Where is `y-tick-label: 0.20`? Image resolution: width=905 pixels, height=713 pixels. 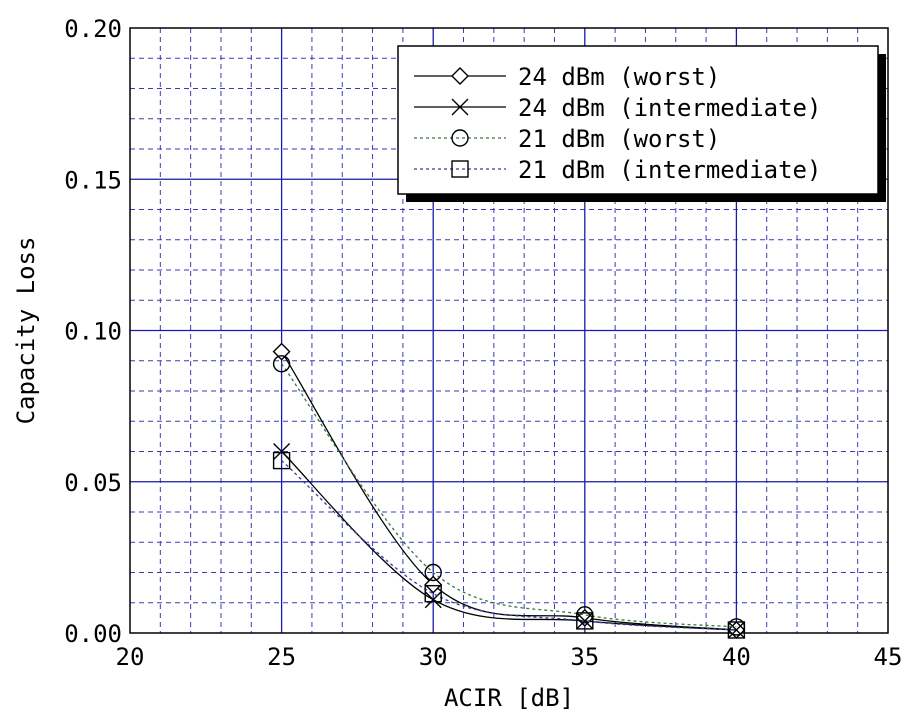
y-tick-label: 0.20 is located at coordinates (93, 29).